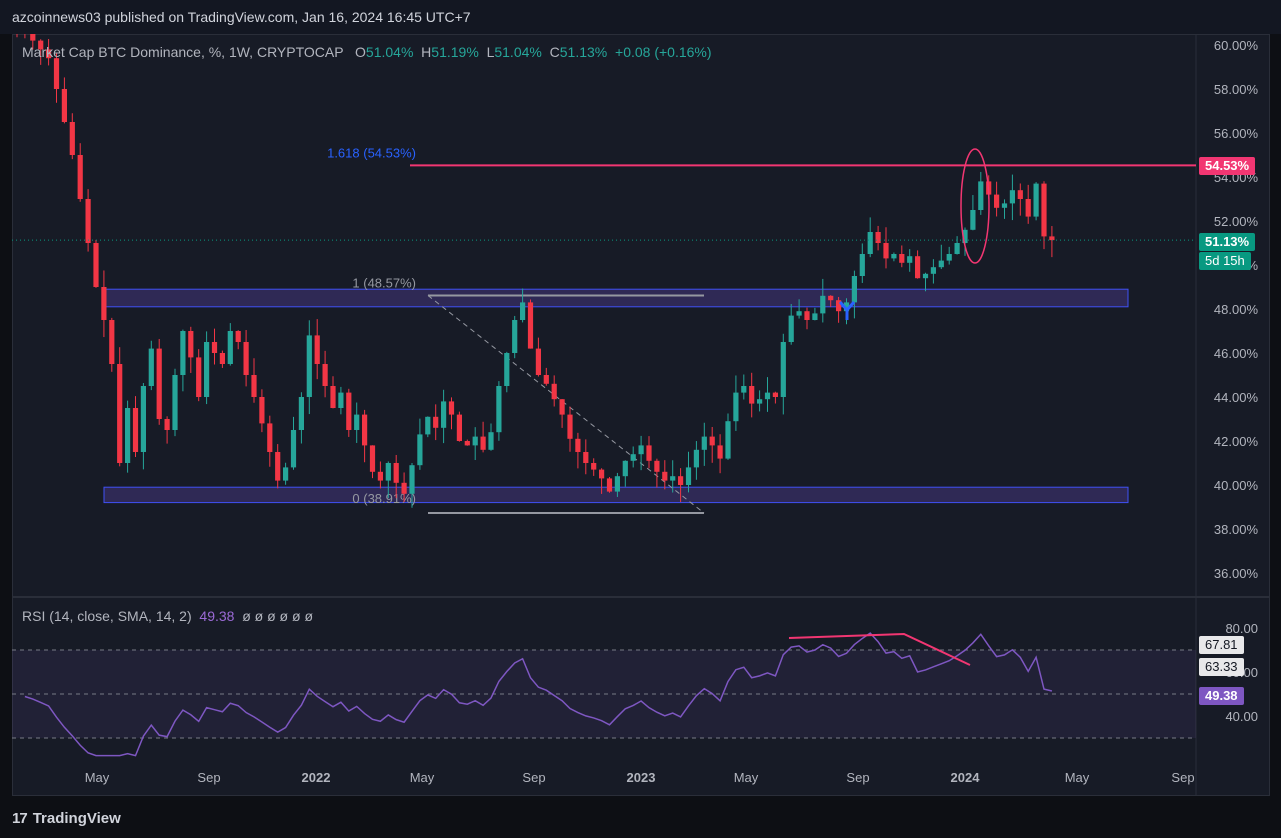  What do you see at coordinates (20, 818) in the screenshot?
I see `tradingview-logo-icon: 17` at bounding box center [20, 818].